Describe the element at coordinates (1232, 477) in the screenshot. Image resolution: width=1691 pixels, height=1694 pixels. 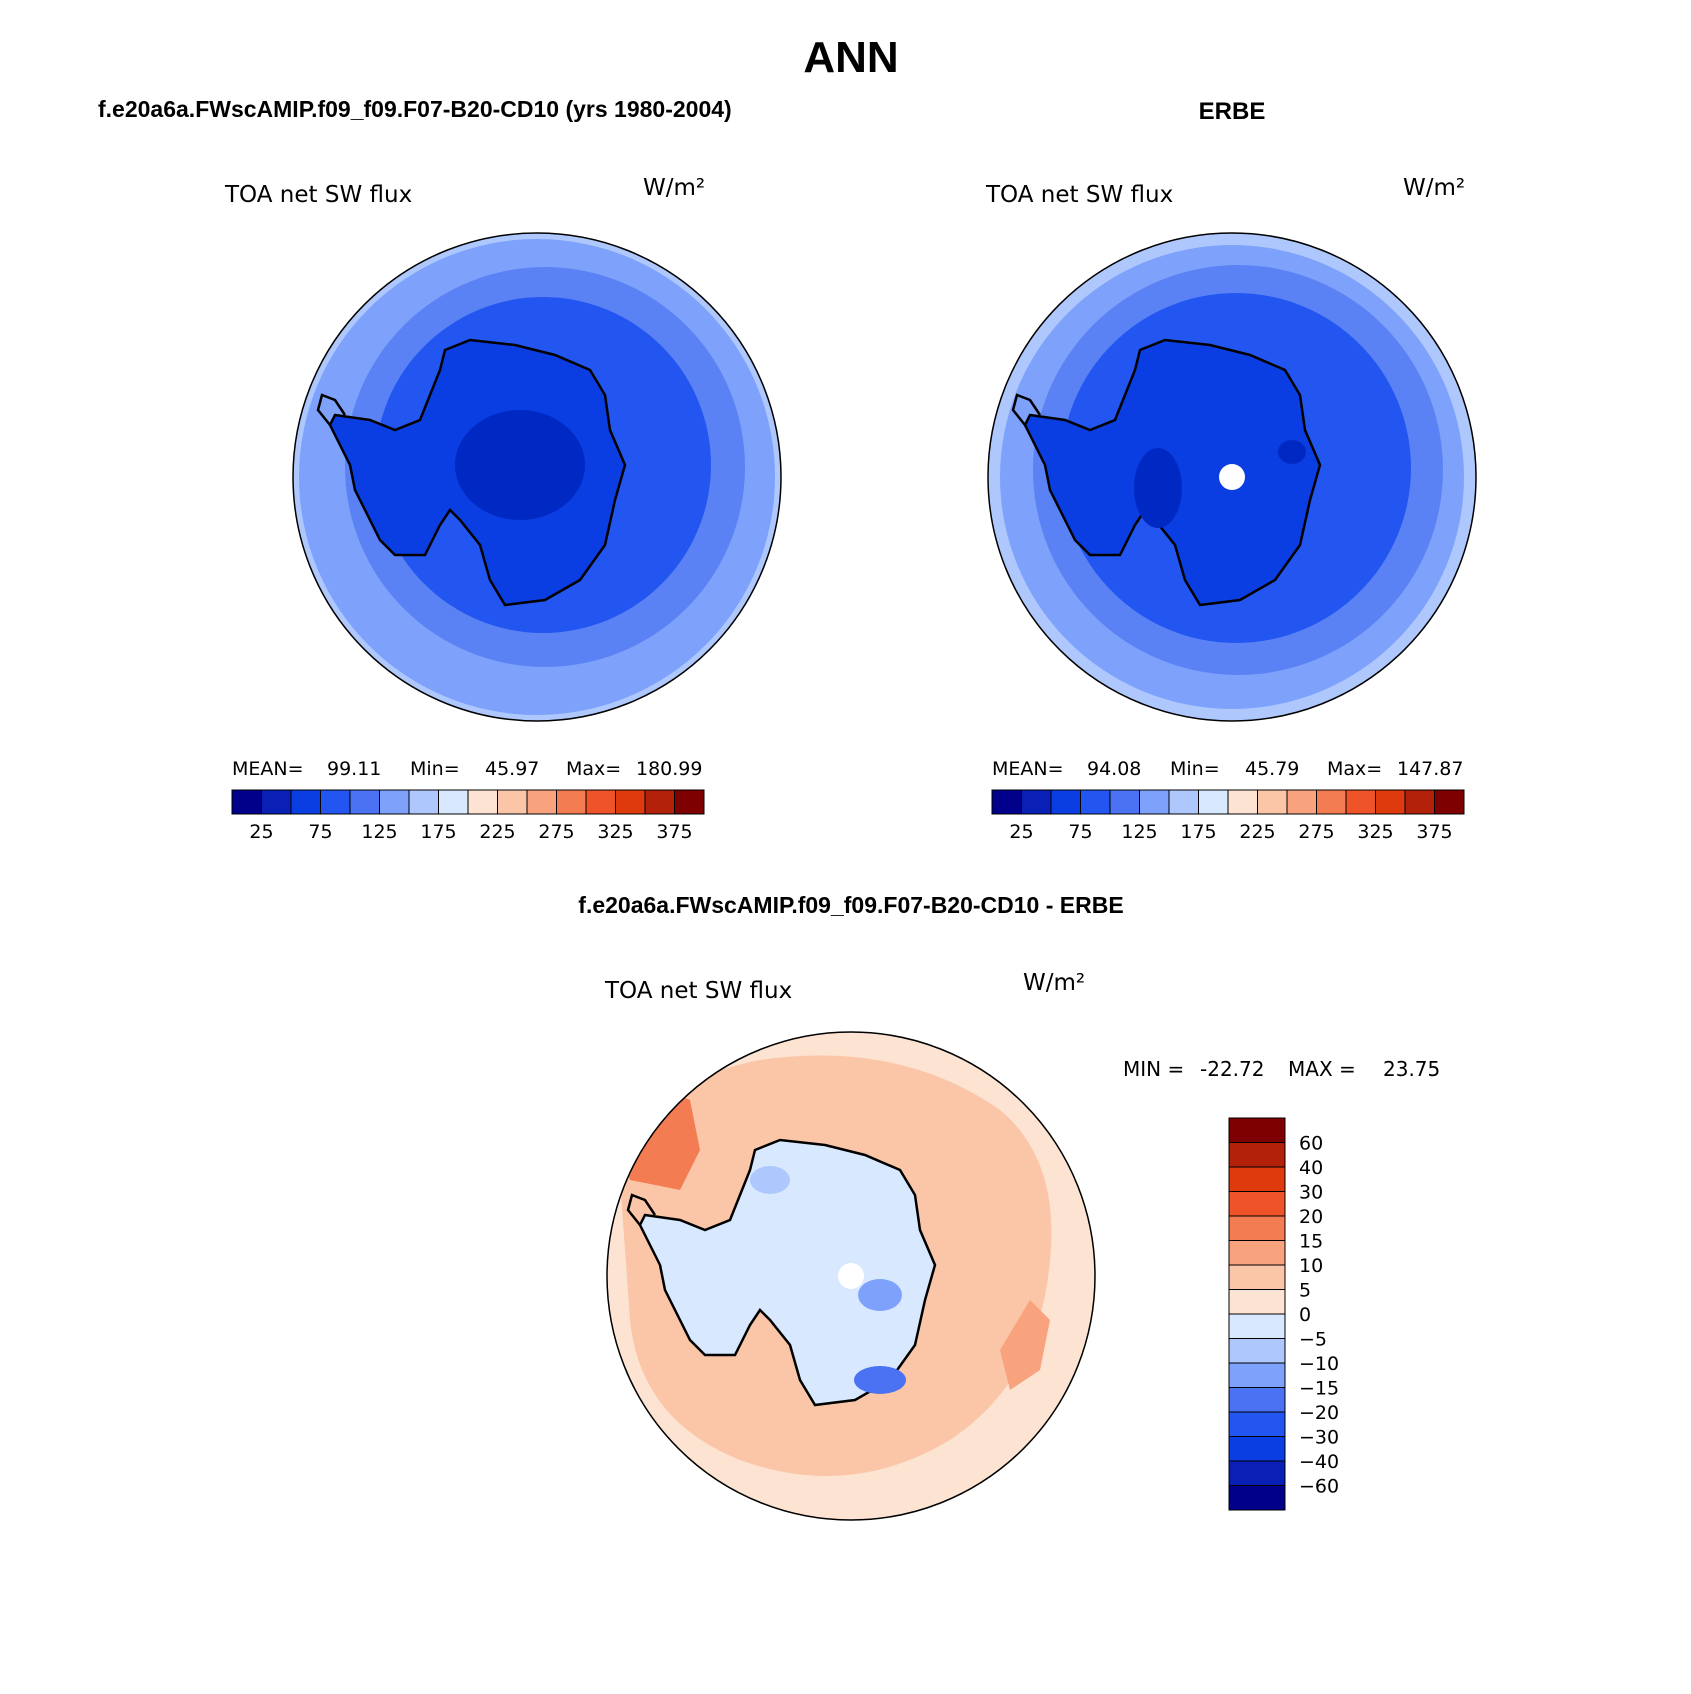
I see `obs-map-border` at that location.